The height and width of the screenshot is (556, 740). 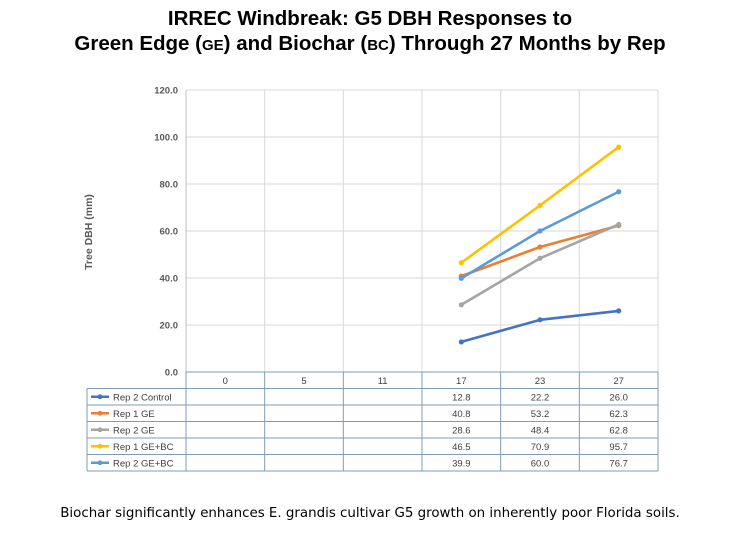 What do you see at coordinates (383, 381) in the screenshot?
I see `x-tick-label: 11` at bounding box center [383, 381].